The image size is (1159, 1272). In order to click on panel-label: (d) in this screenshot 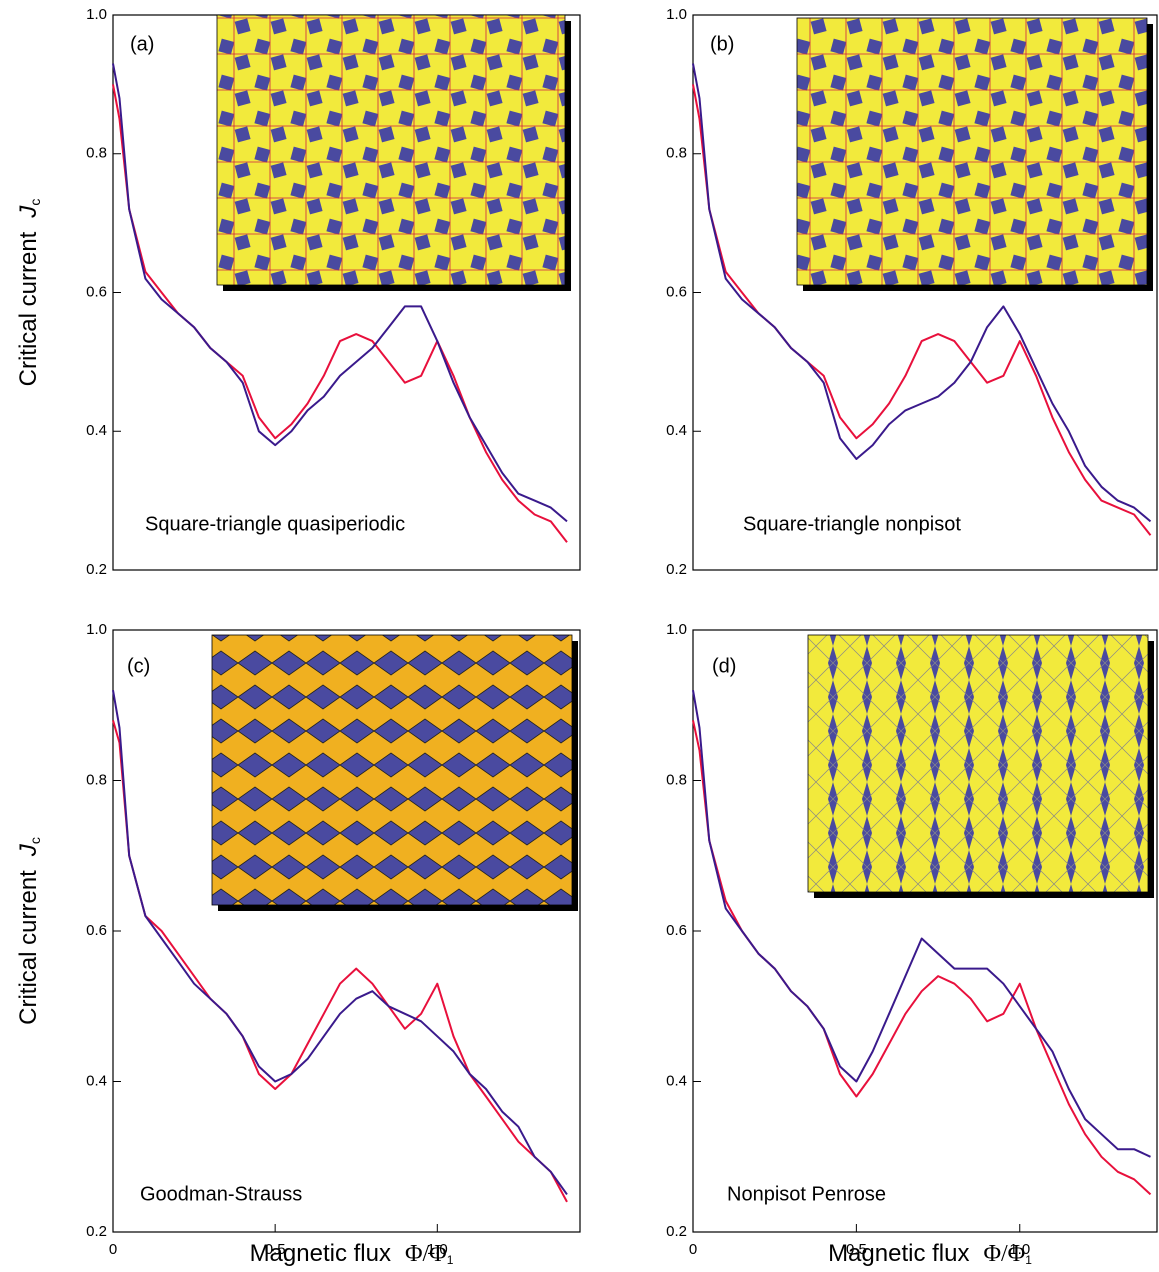, I will do `click(724, 666)`.